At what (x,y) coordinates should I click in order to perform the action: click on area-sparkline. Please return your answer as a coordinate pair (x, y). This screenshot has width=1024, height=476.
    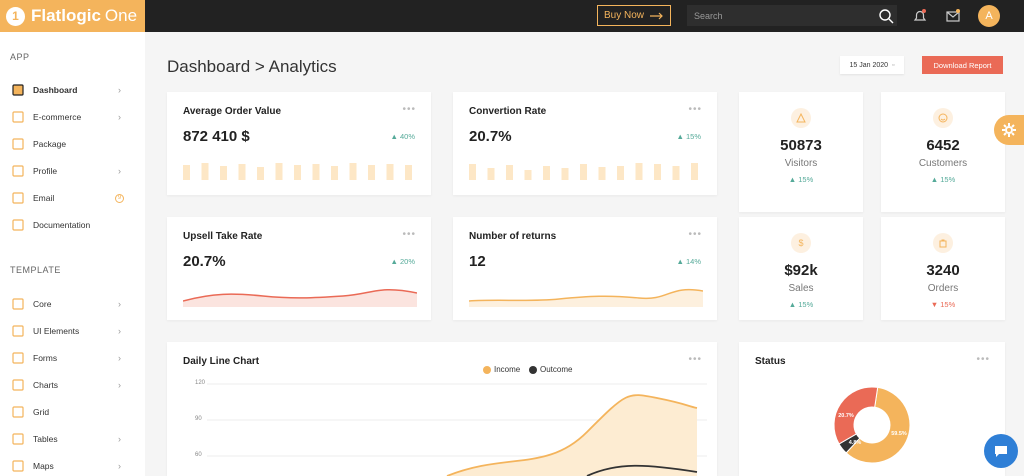
    Looking at the image, I should click on (300, 298).